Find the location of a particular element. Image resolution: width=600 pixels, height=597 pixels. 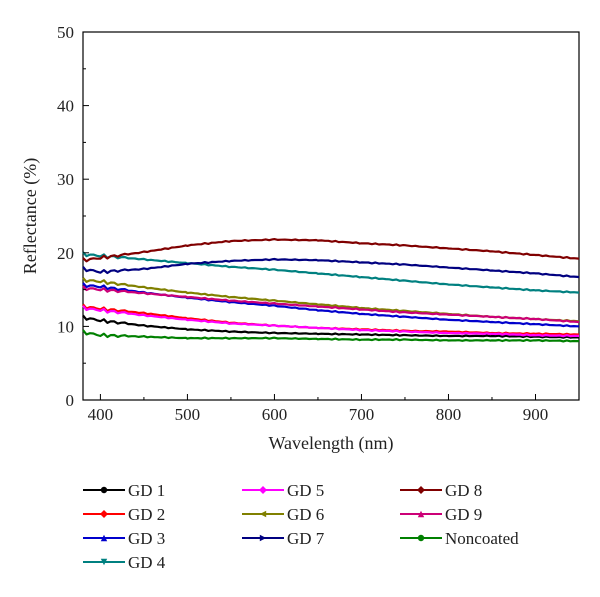

legend-label: Noncoated is located at coordinates (482, 538).